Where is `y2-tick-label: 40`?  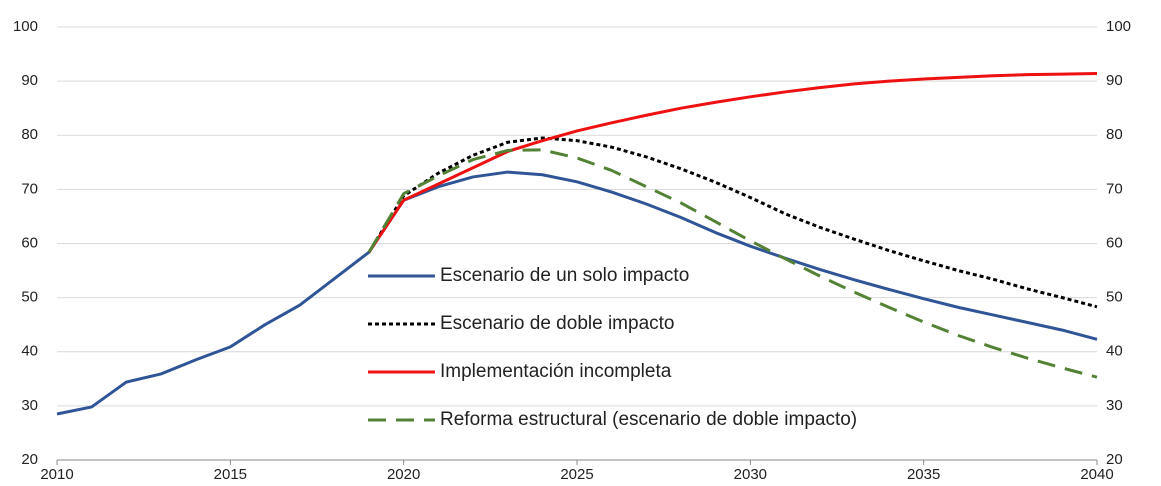
y2-tick-label: 40 is located at coordinates (1114, 351).